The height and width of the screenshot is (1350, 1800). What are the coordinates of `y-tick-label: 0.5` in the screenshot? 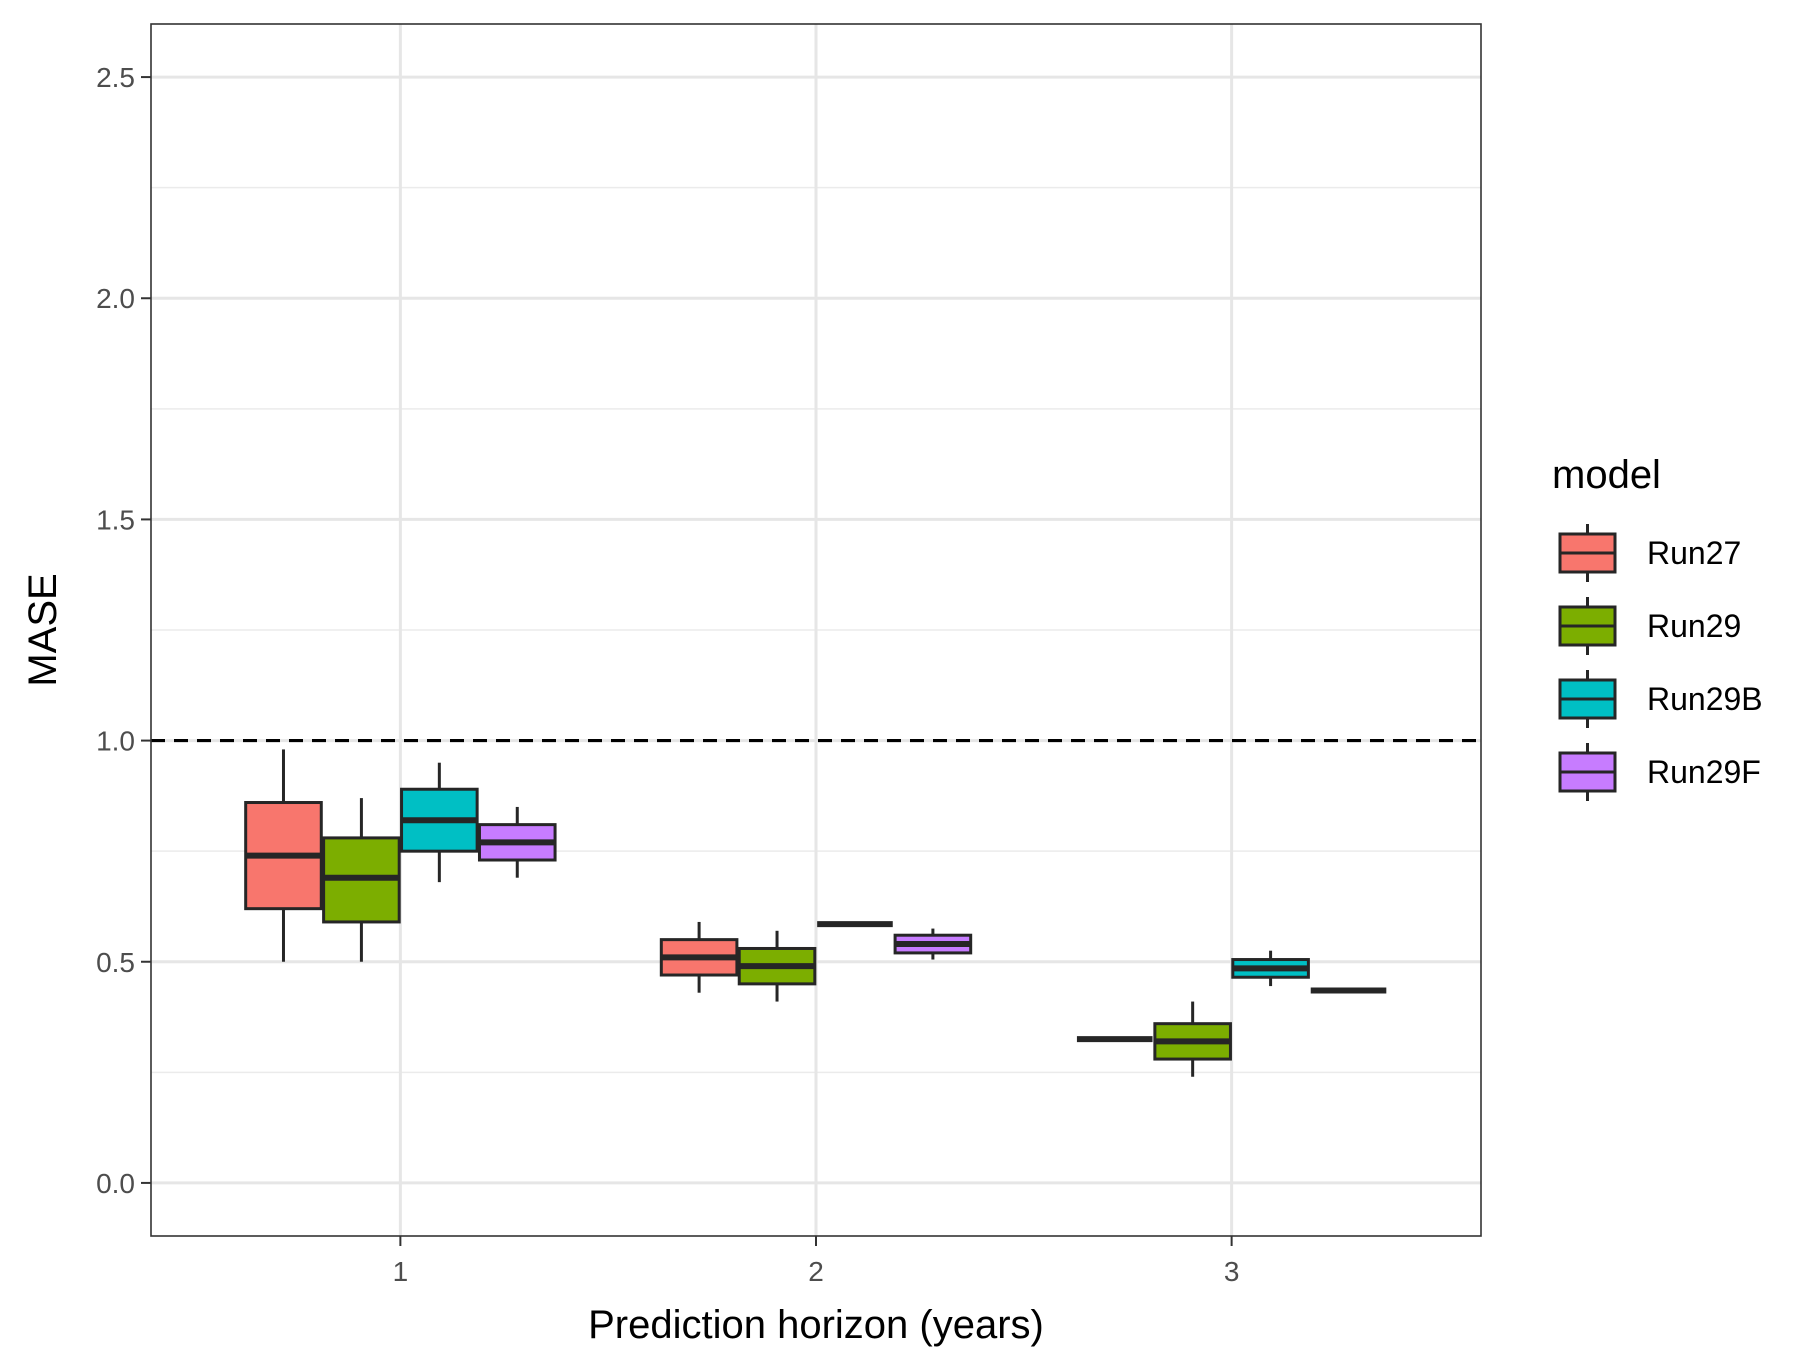 It's located at (115, 962).